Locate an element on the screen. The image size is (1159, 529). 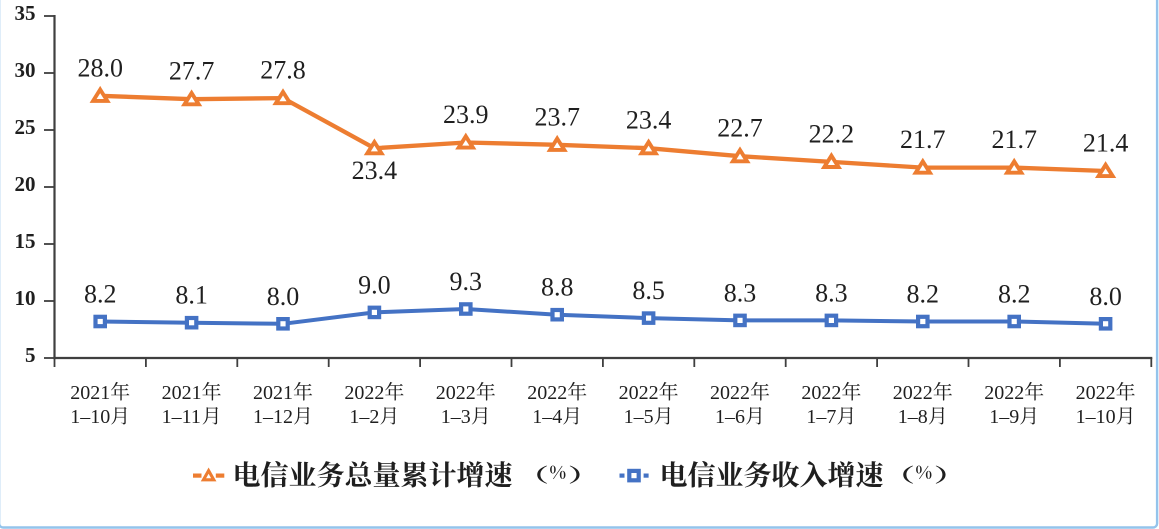
svg-text: 1–4 is located at coordinates (547, 417).